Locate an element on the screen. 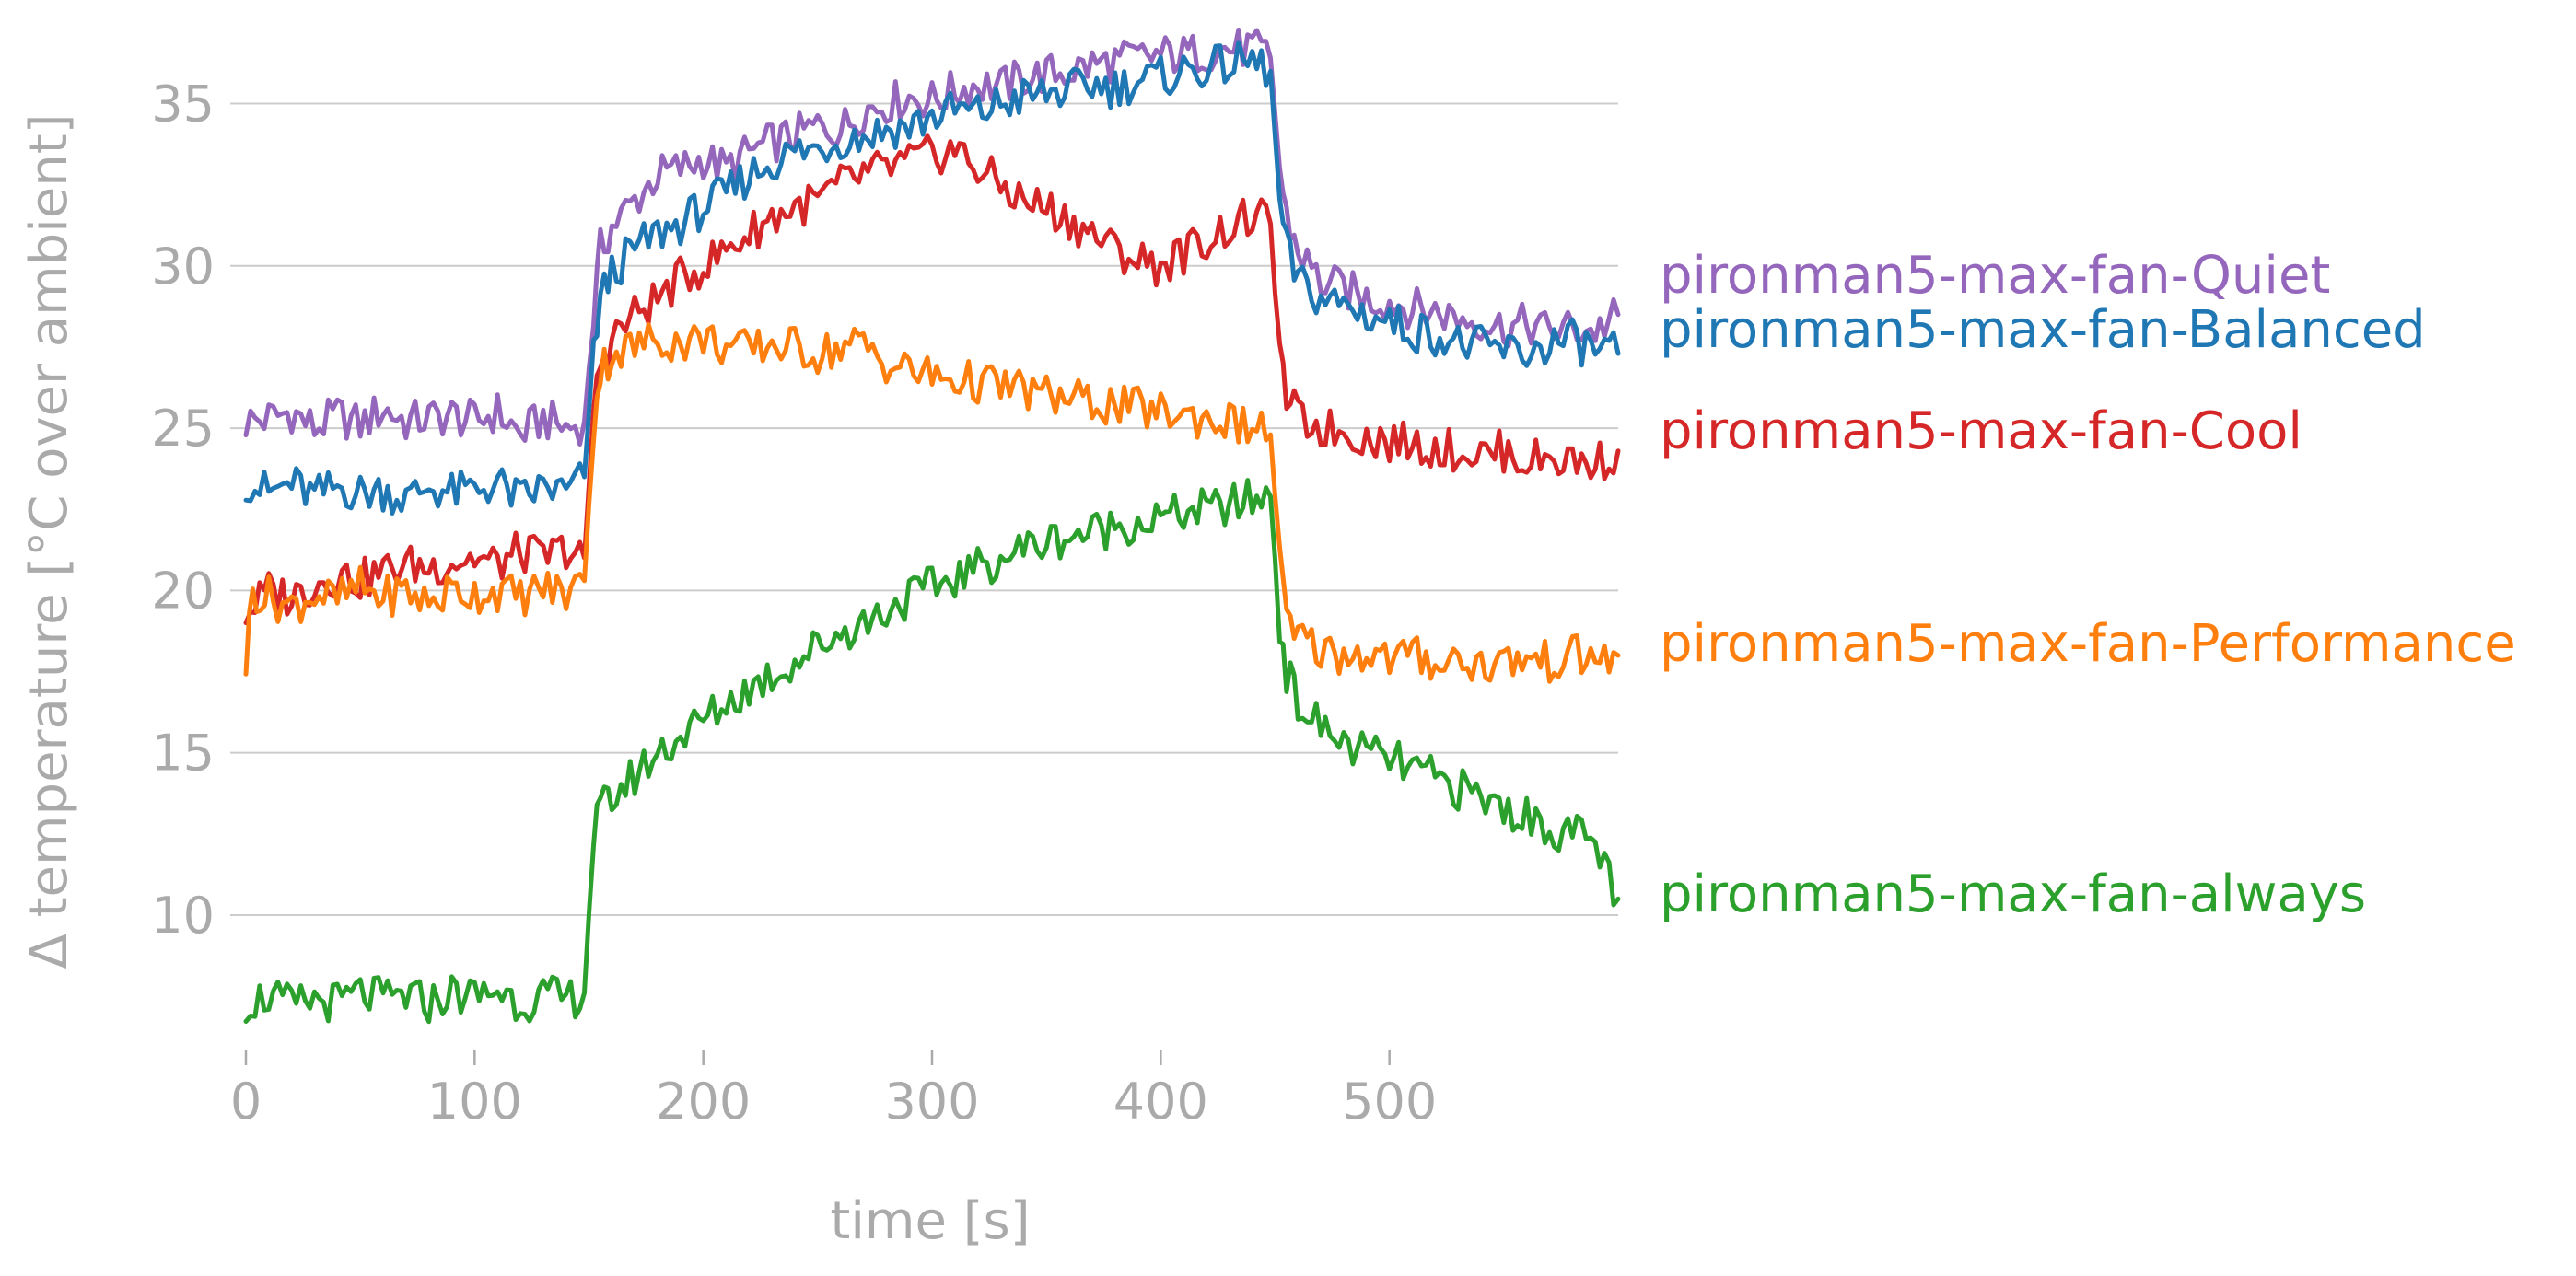 This screenshot has height=1276, width=2576. x-tick-label: 500 is located at coordinates (1389, 1102).